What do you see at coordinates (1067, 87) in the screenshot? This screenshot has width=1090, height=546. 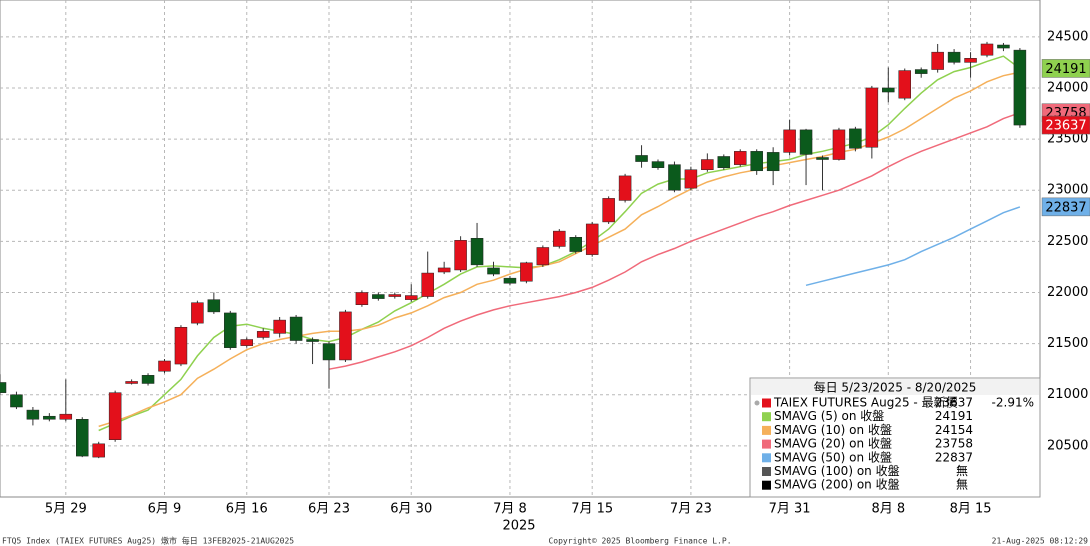 I see `y-tick-label: 24000` at bounding box center [1067, 87].